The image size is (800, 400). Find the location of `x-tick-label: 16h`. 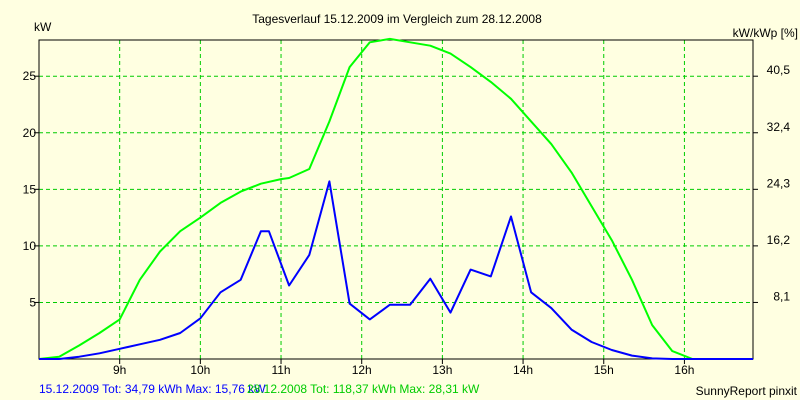

x-tick-label: 16h is located at coordinates (684, 370).